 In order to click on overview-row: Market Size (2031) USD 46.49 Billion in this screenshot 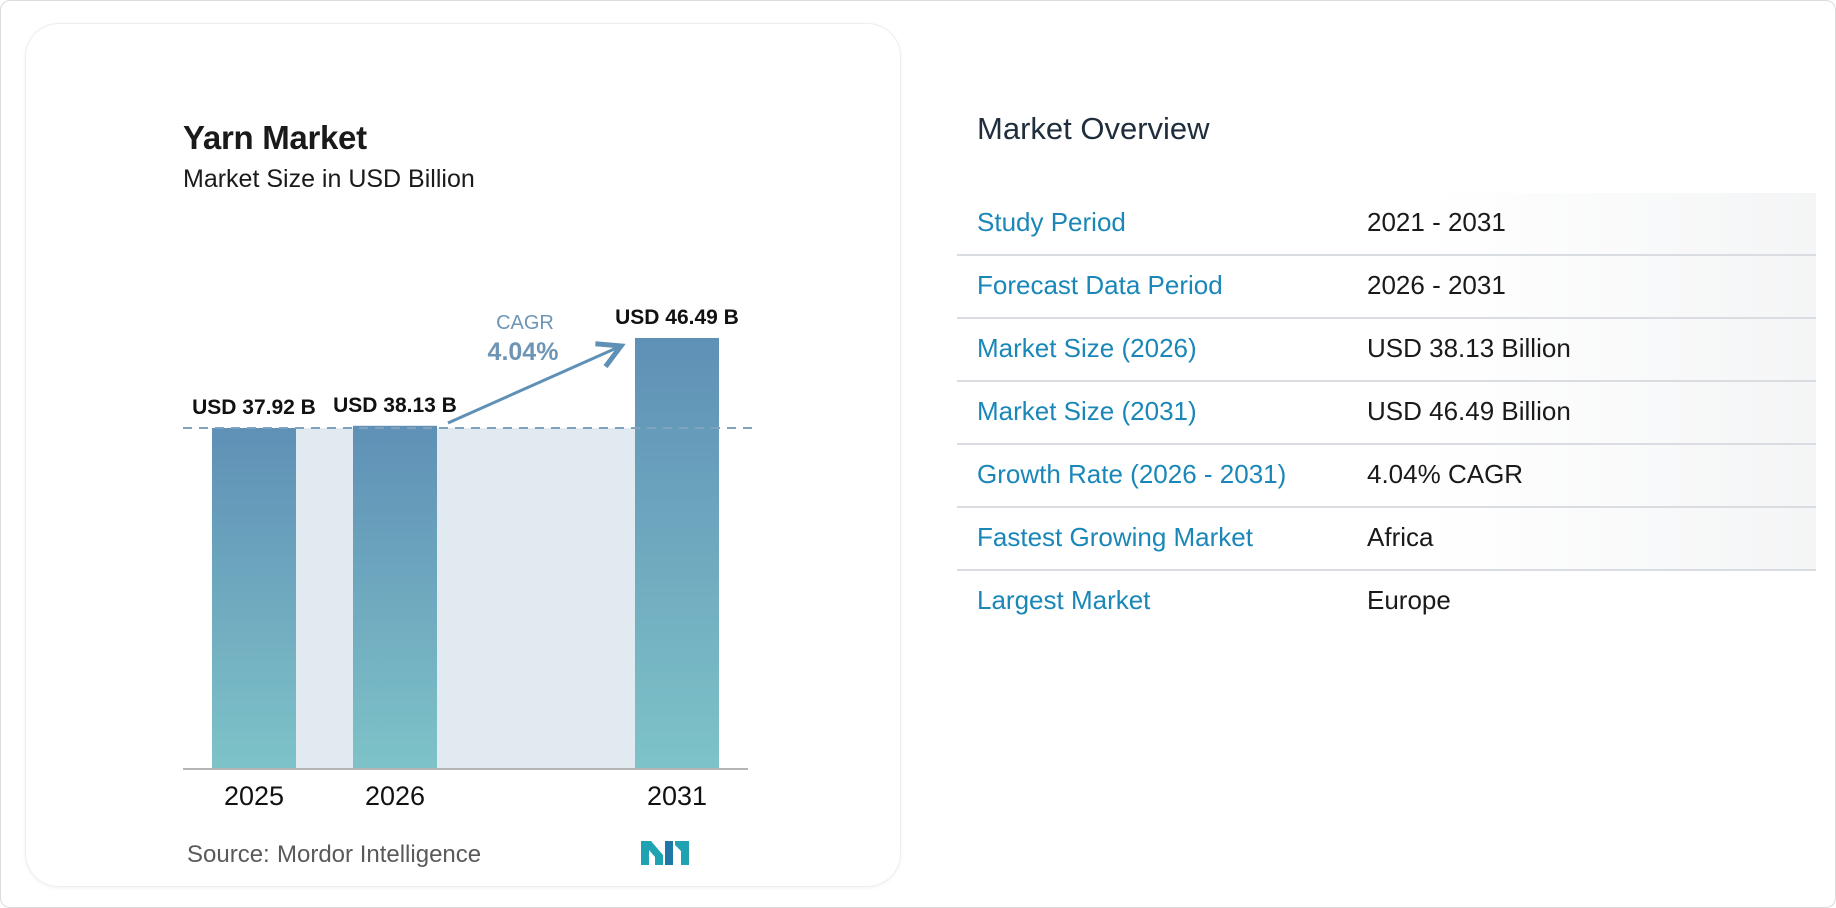, I will do `click(1386, 413)`.